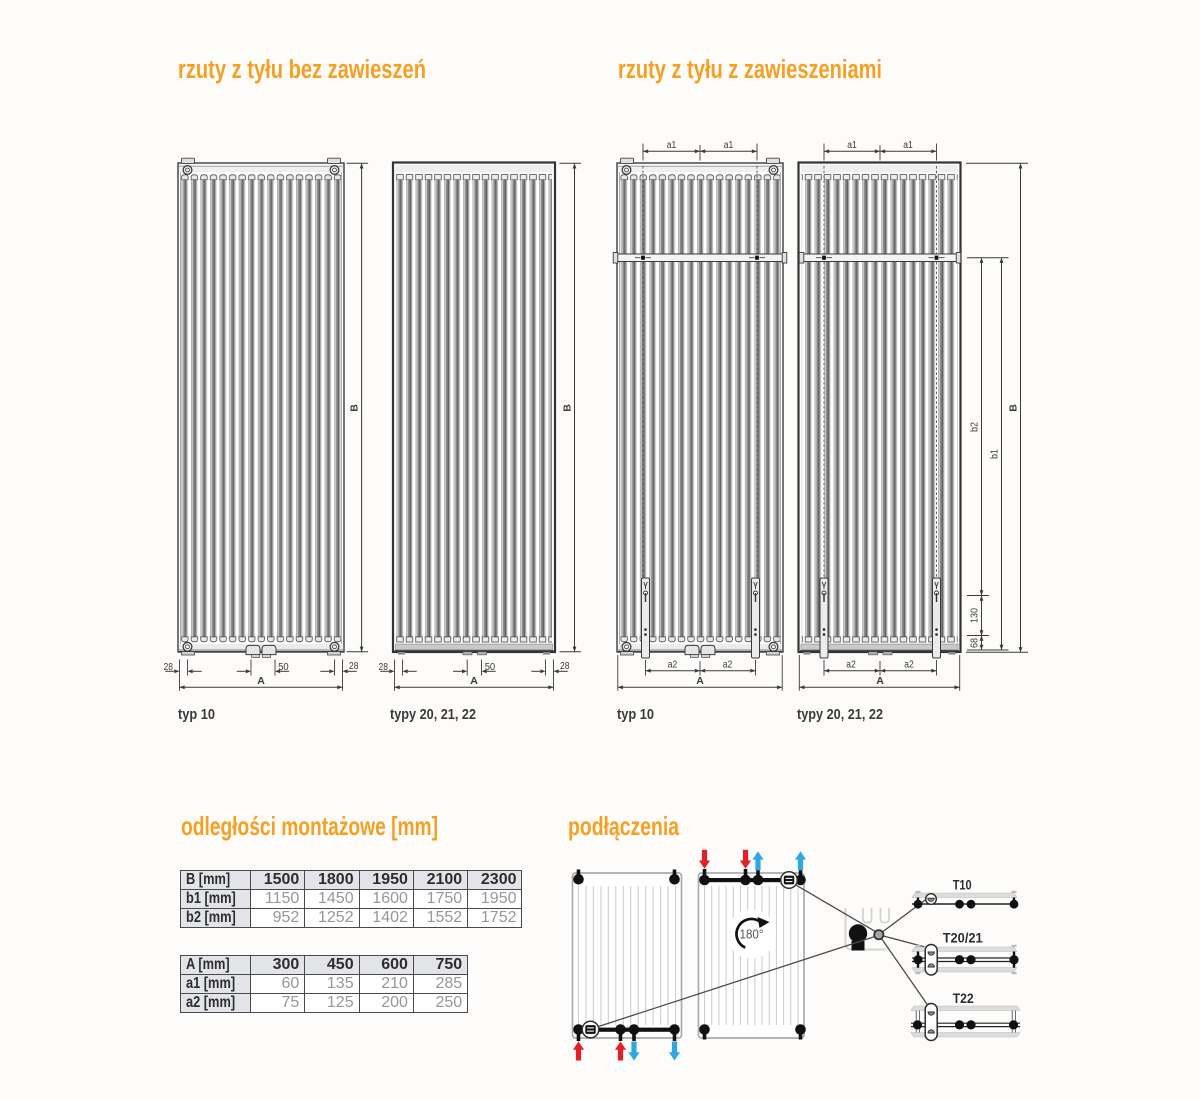 Image resolution: width=1200 pixels, height=1101 pixels. I want to click on svg-text: 130, so click(975, 615).